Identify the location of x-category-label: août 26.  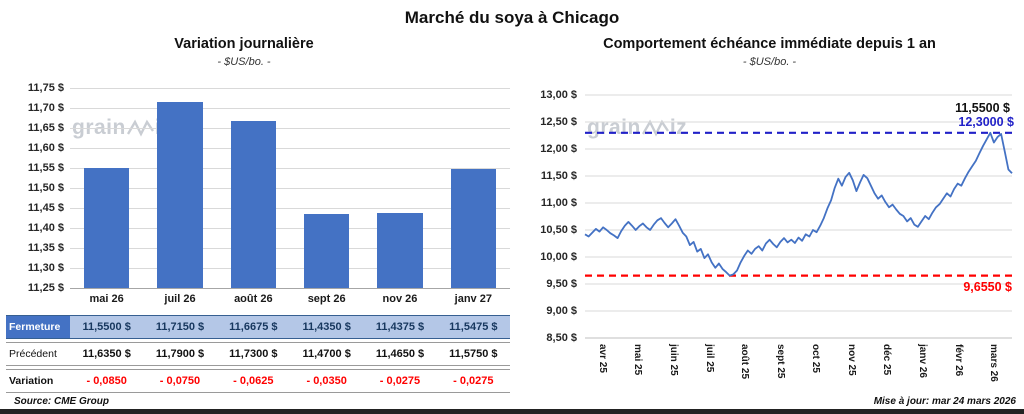
(253, 299).